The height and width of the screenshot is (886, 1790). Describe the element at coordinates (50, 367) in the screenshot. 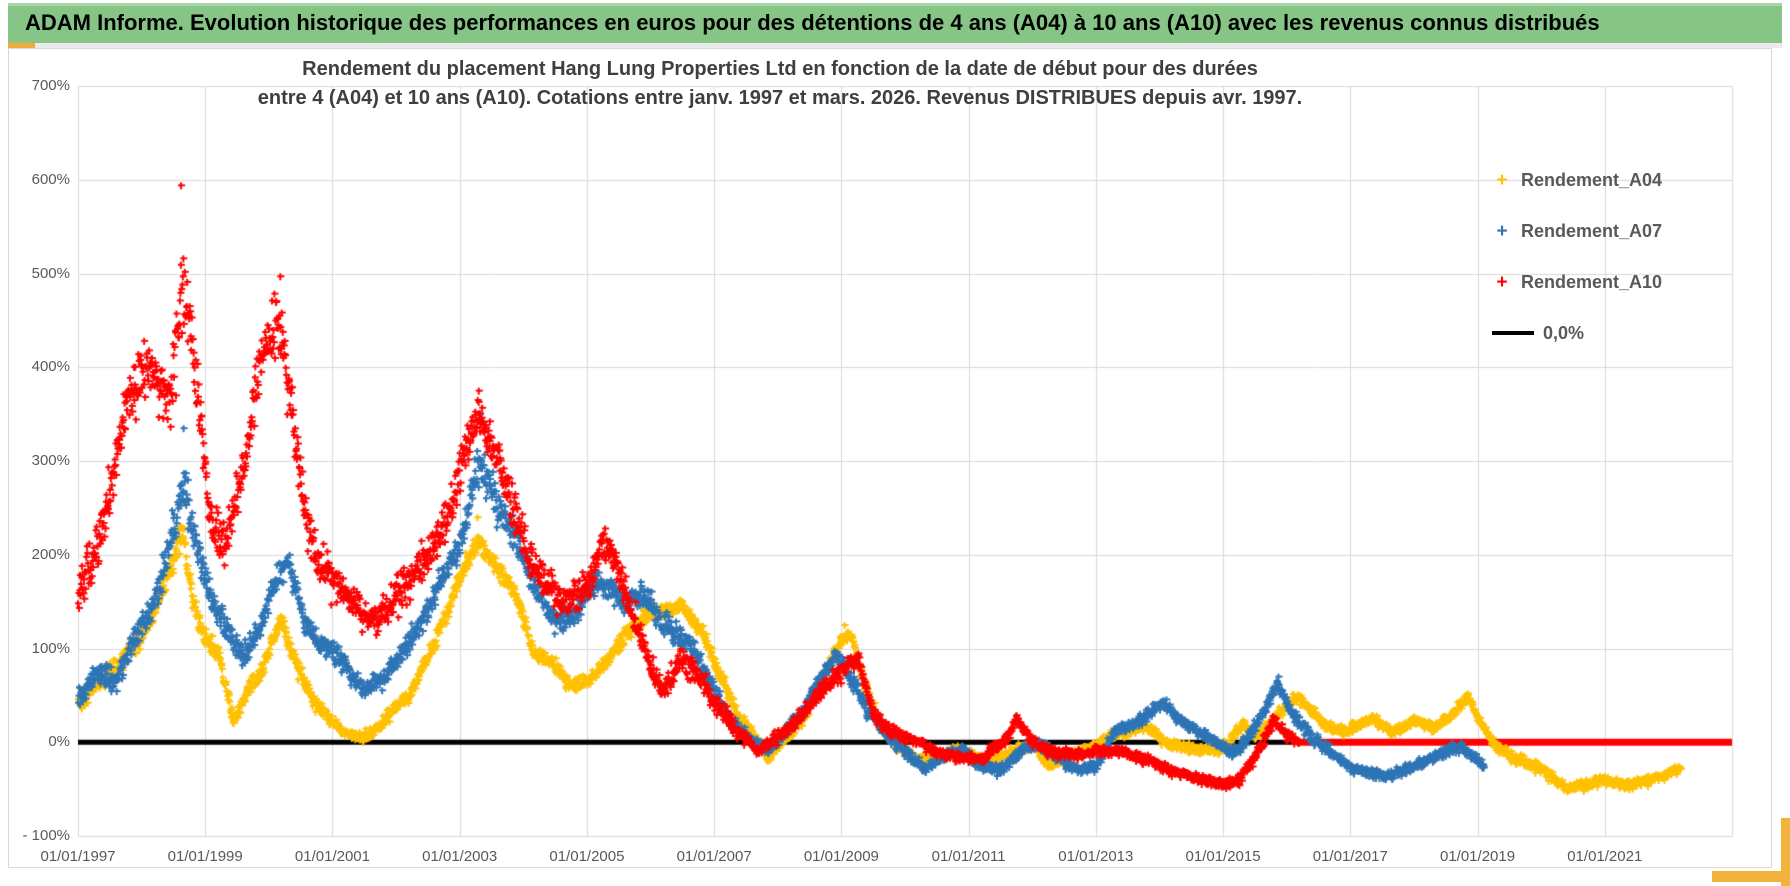

I see `y-axis-tick-label: 400%` at that location.